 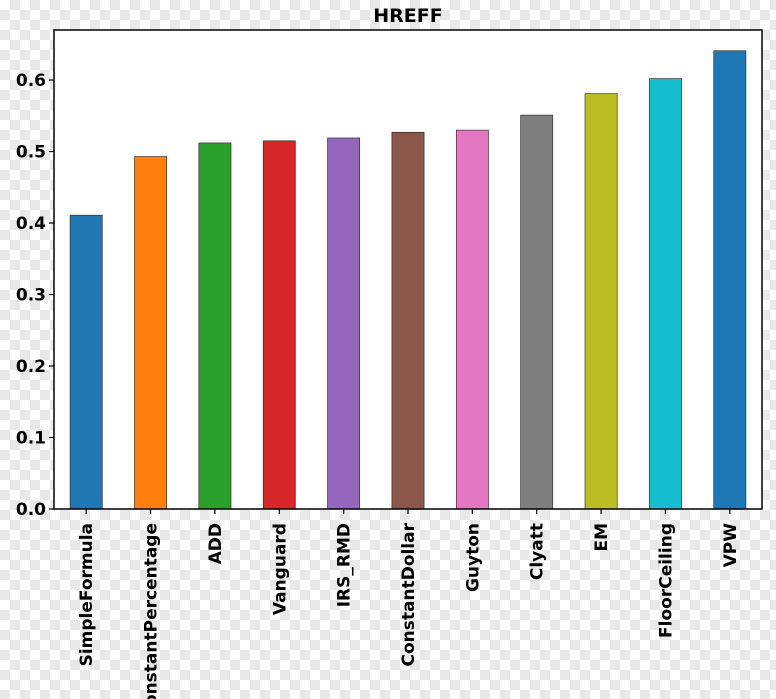 What do you see at coordinates (665, 294) in the screenshot?
I see `bar-floorceiling` at bounding box center [665, 294].